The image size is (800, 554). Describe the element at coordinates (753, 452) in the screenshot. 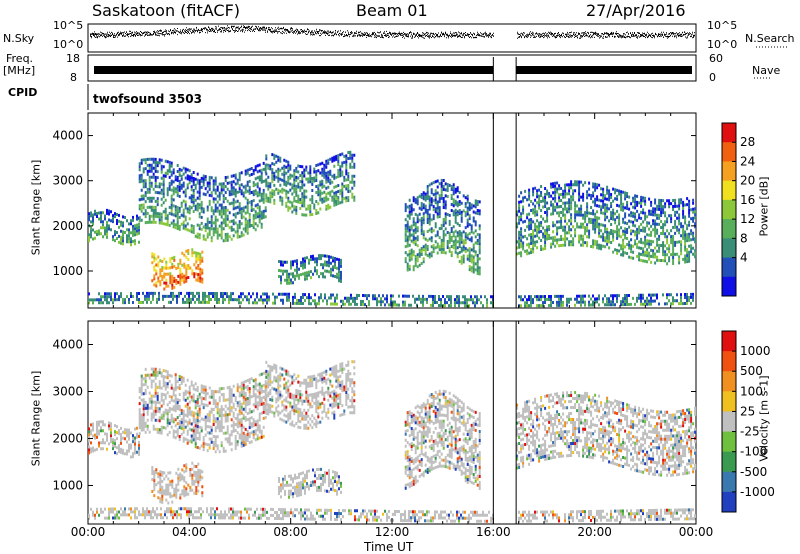

I see `velocity-colorbar-tick-label: -100` at that location.